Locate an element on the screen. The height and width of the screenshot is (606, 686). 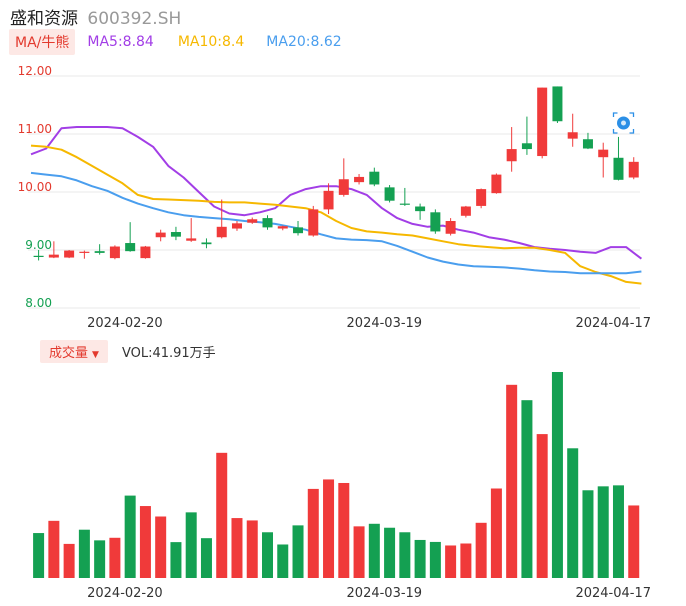
ma10-legend: MA10:8.4 is located at coordinates (211, 42).